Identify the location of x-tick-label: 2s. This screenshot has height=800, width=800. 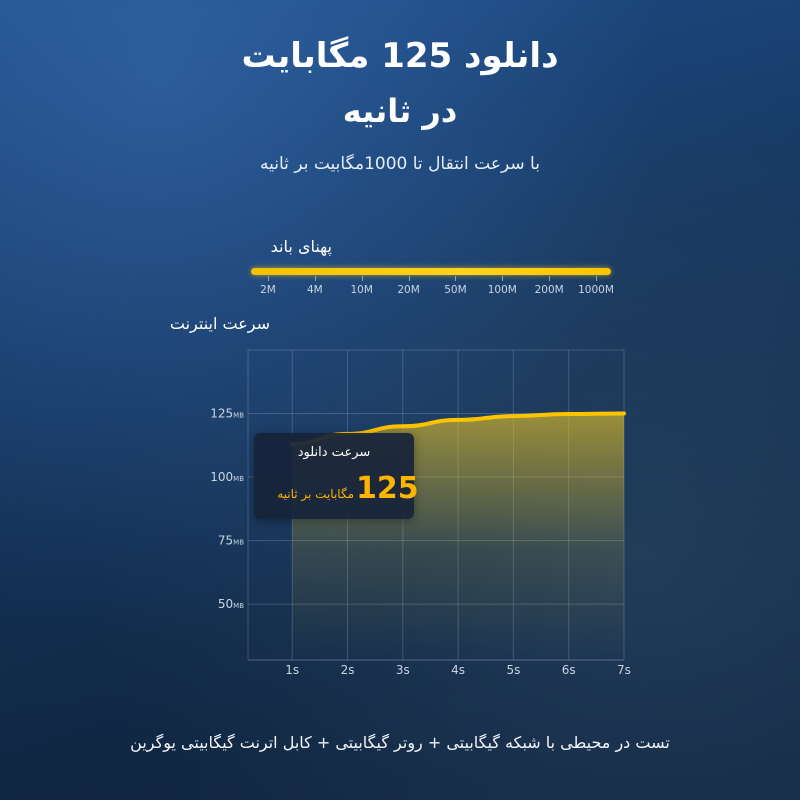
(348, 670).